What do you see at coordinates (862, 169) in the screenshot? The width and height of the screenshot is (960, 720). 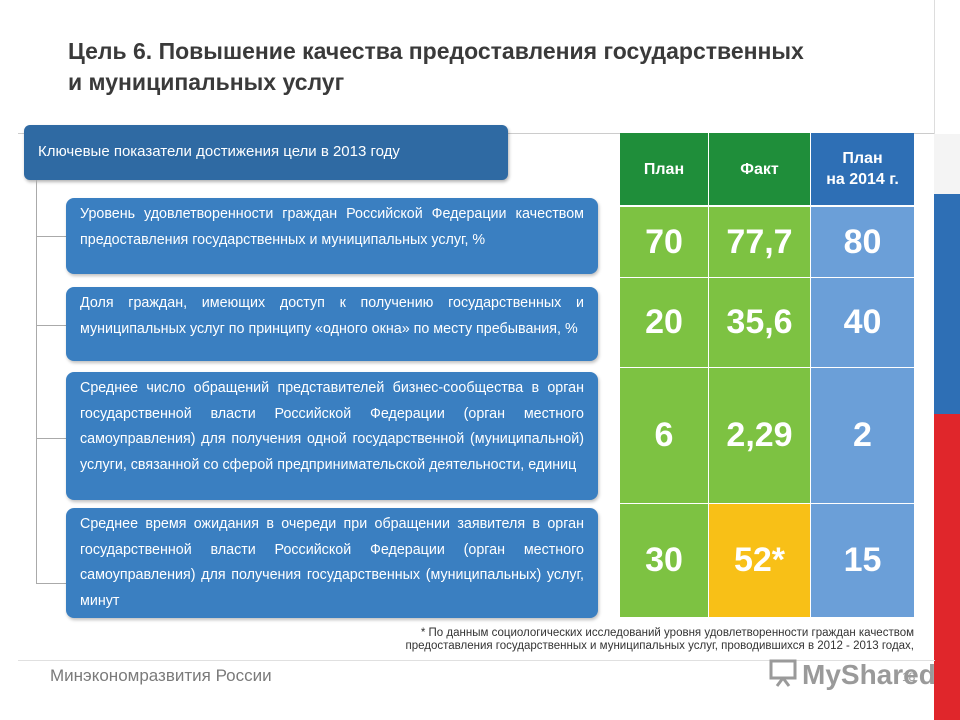 I see `table-header-plan-2014: План на 2014 г.` at bounding box center [862, 169].